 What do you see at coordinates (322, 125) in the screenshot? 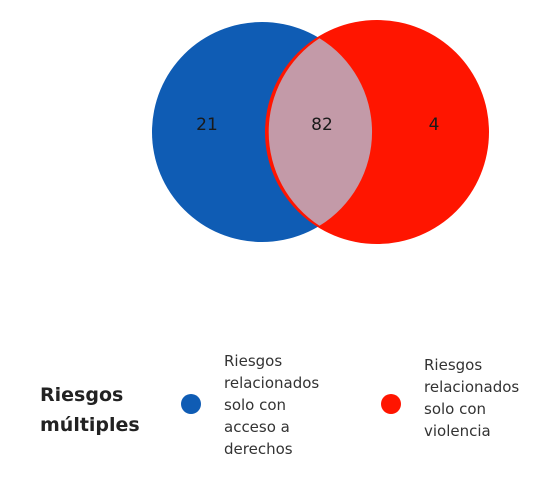
I see `count-intersection: 82` at bounding box center [322, 125].